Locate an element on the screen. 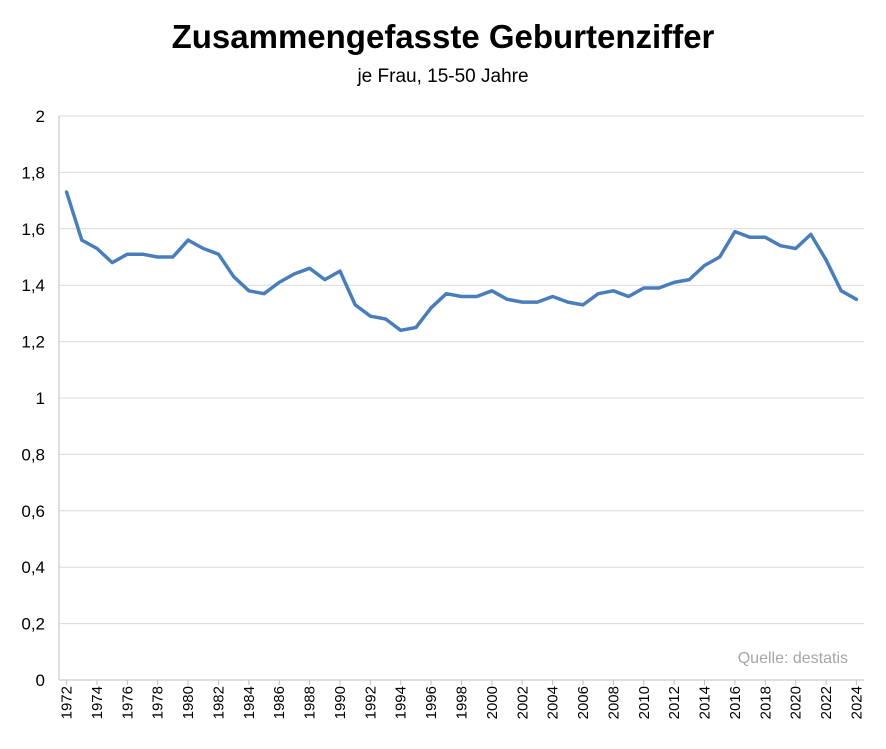  x-tick-label: 2004 is located at coordinates (553, 702).